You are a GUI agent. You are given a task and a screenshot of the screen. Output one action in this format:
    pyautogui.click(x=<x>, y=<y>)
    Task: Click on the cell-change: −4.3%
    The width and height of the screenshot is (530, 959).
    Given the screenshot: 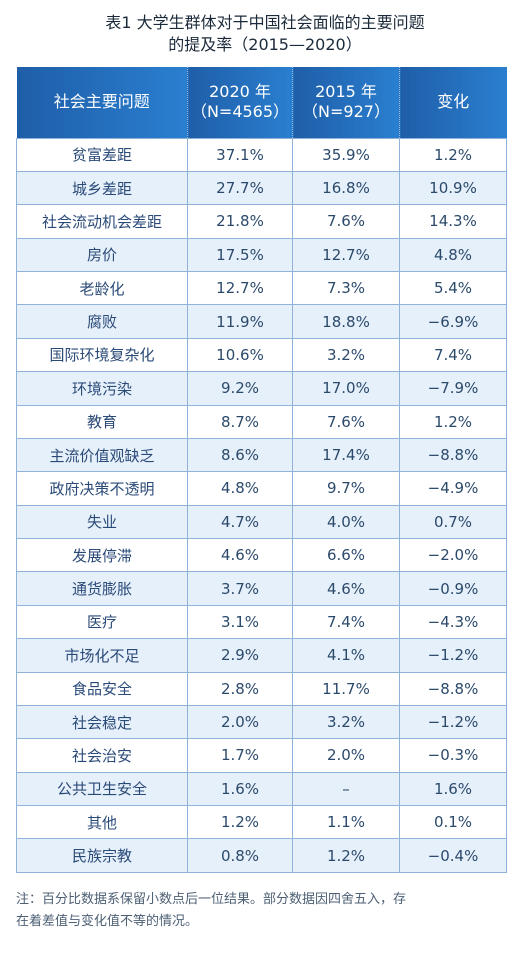 What is the action you would take?
    pyautogui.click(x=453, y=622)
    